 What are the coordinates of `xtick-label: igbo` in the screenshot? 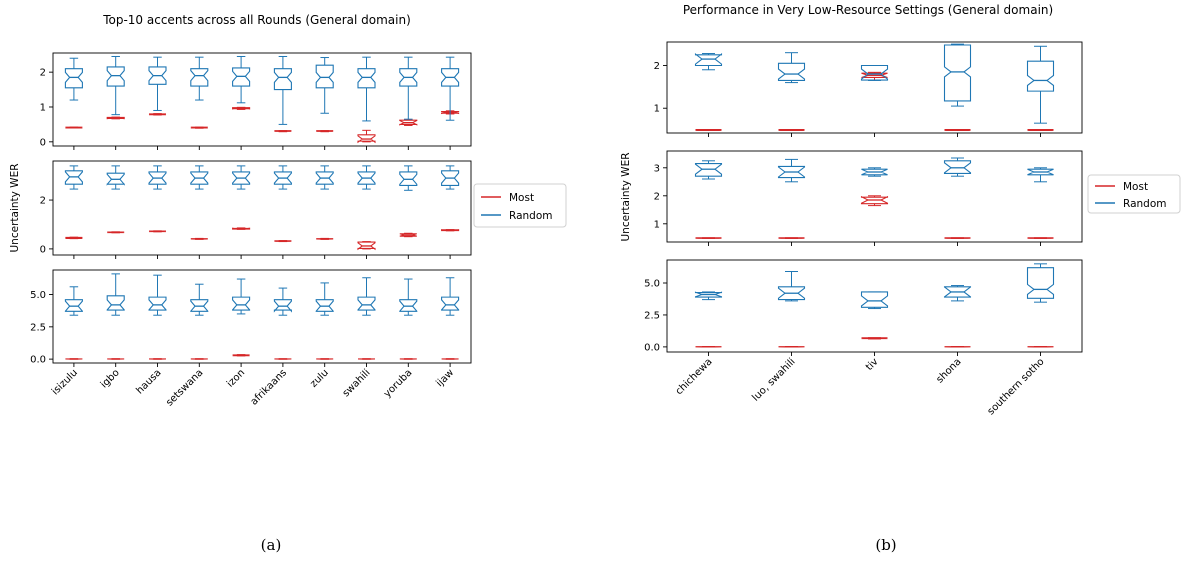 It's located at (110, 378).